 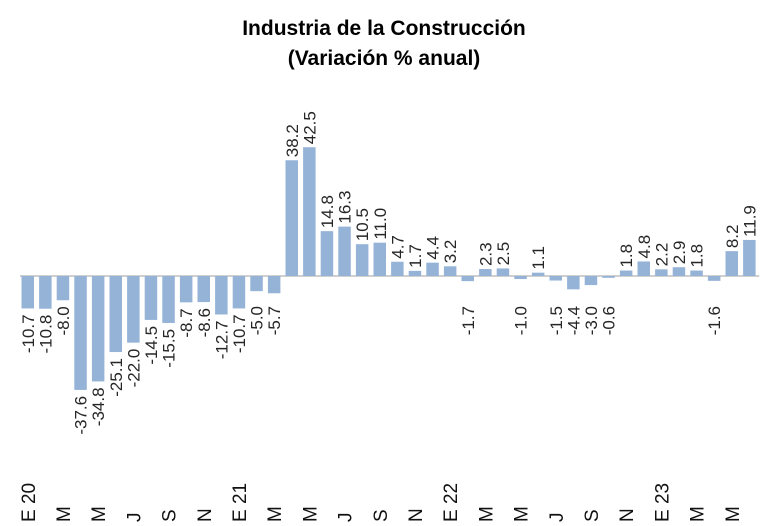 I want to click on data-label-29: -1.0, so click(x=521, y=320).